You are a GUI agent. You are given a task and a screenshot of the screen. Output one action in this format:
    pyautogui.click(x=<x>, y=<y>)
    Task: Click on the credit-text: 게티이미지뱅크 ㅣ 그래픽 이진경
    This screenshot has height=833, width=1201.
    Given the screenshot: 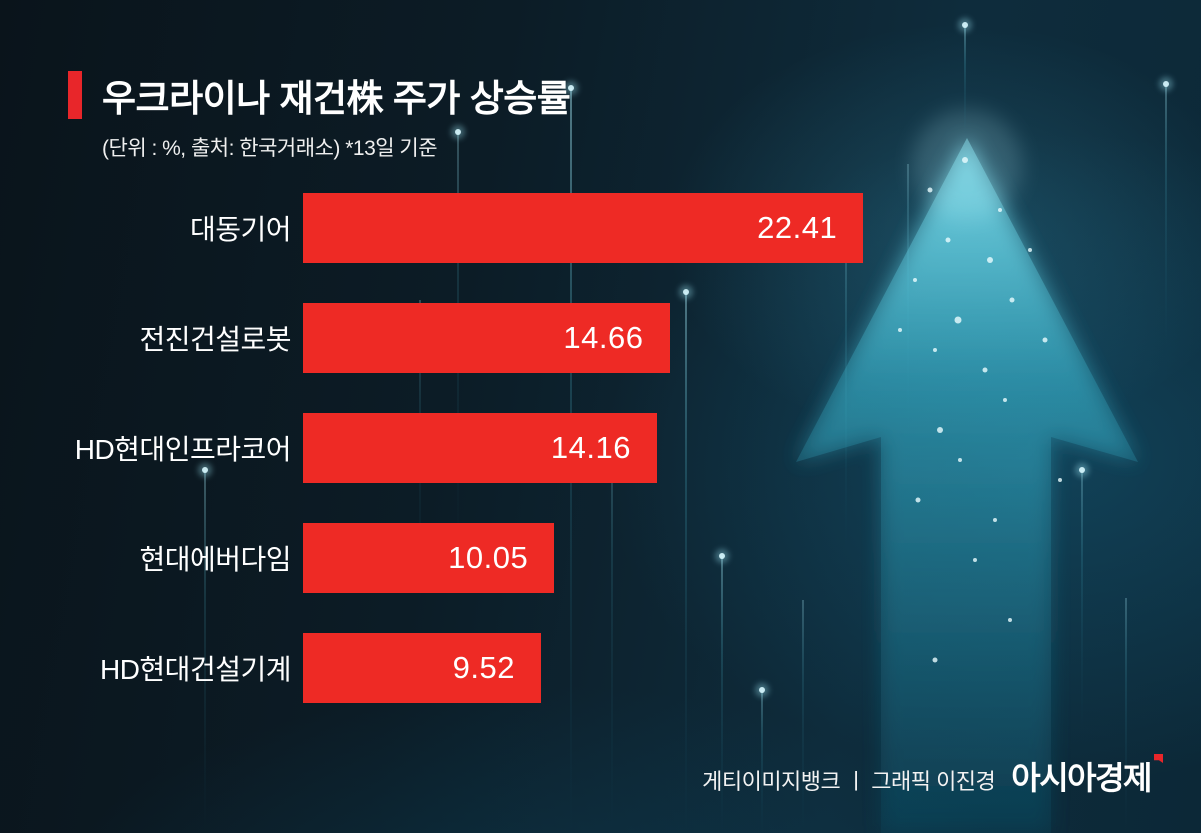 What is the action you would take?
    pyautogui.click(x=849, y=781)
    